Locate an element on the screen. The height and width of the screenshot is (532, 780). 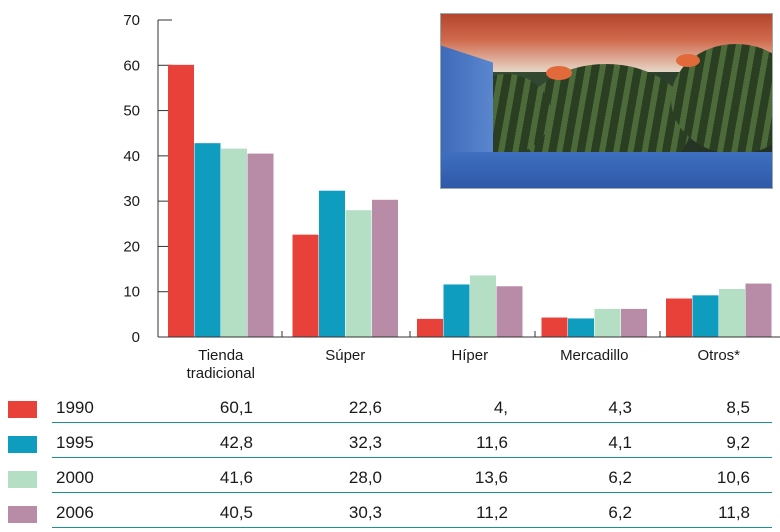
y-tick-label: 10 is located at coordinates (131, 292).